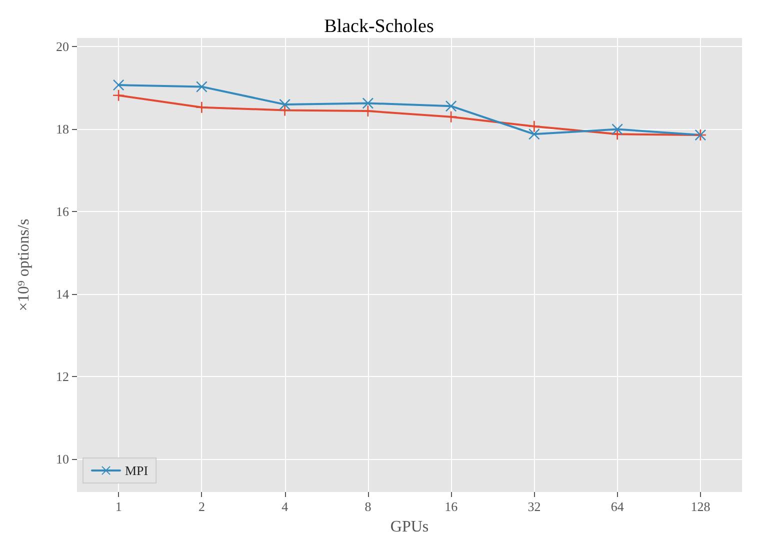 The width and height of the screenshot is (758, 553). I want to click on x-tick-label: 8, so click(368, 506).